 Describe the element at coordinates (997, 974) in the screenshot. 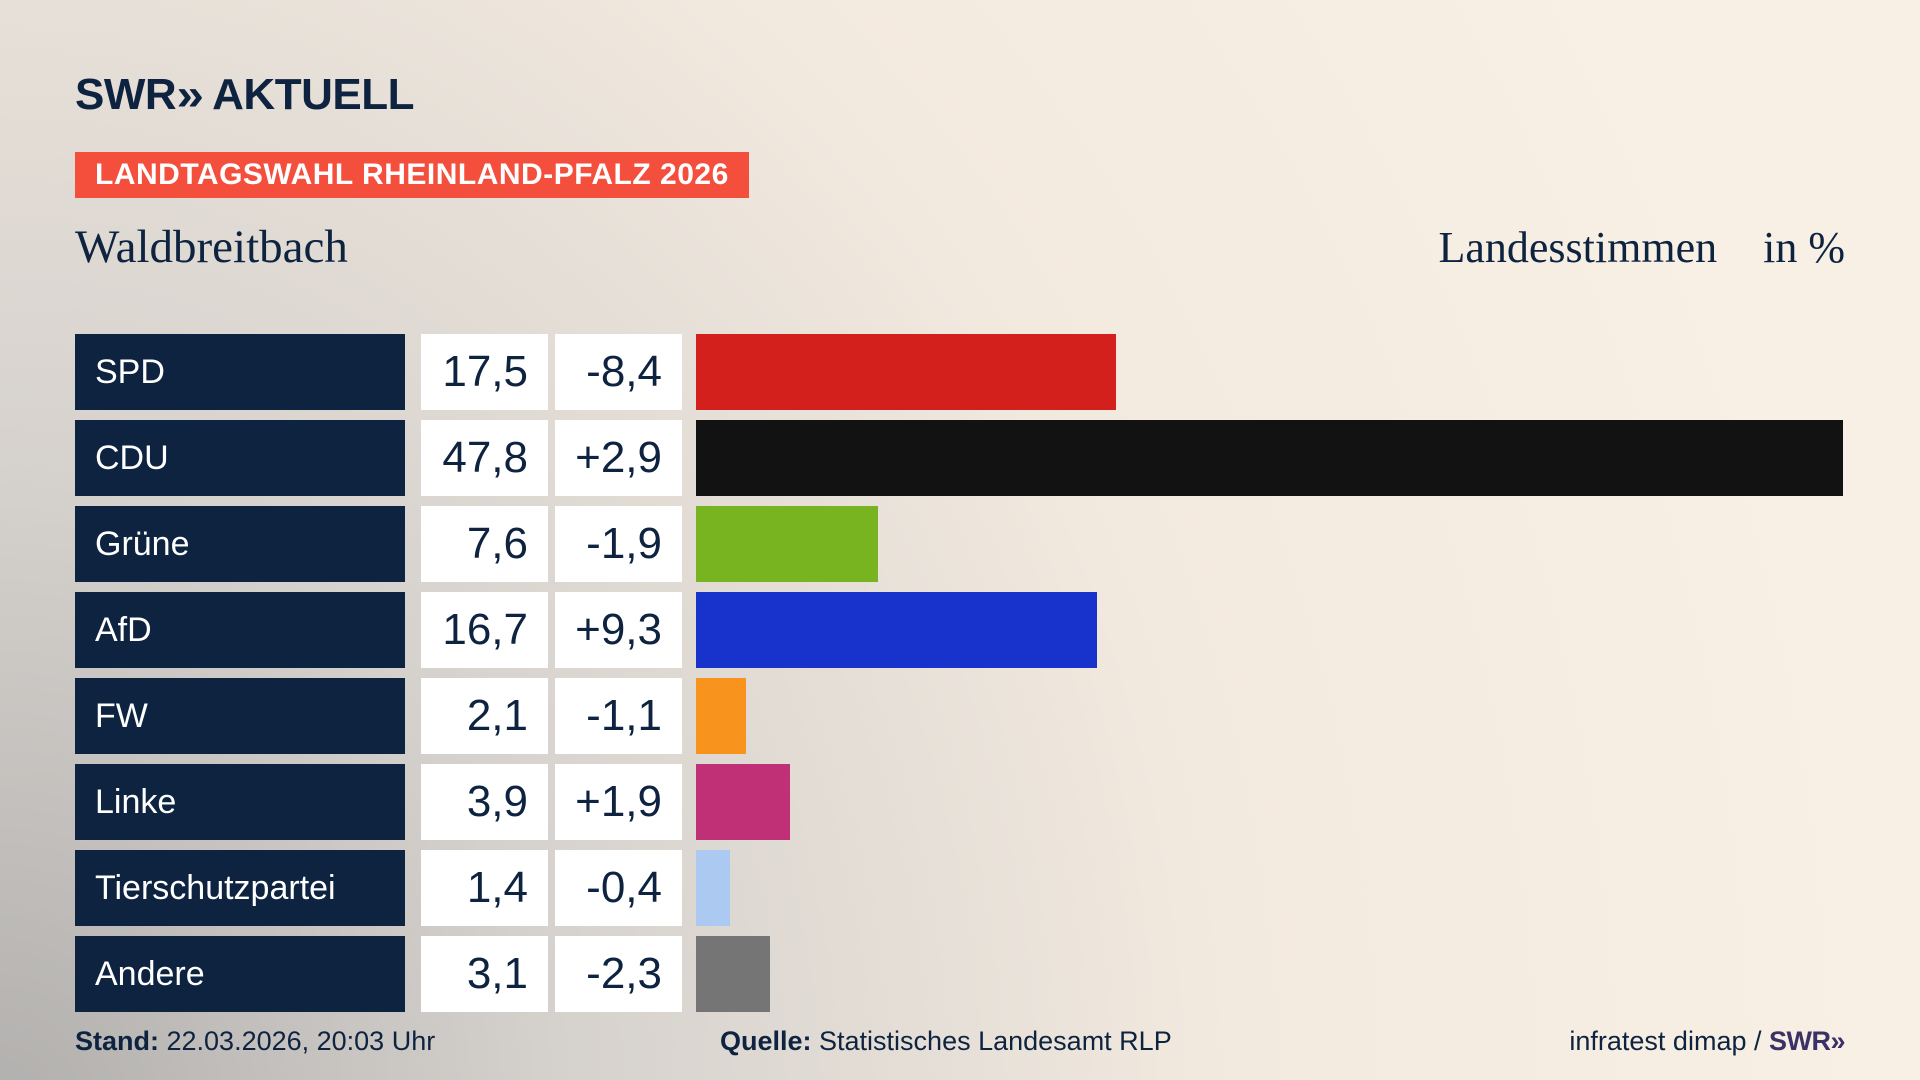

I see `chart-row: Andere 3,1 -2,3` at that location.